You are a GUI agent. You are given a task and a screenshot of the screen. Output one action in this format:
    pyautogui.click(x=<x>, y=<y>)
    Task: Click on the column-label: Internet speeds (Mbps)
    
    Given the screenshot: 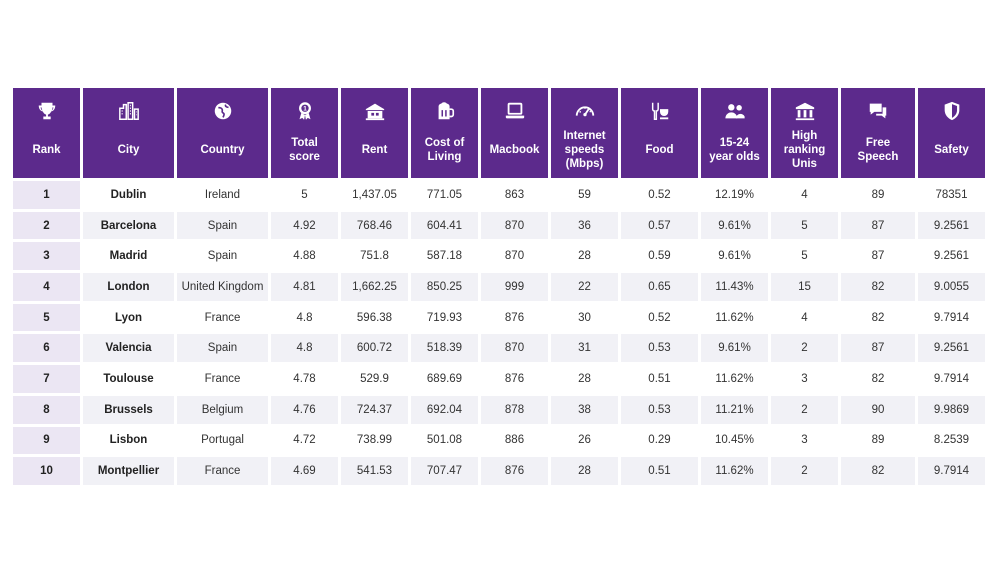 What is the action you would take?
    pyautogui.click(x=584, y=150)
    